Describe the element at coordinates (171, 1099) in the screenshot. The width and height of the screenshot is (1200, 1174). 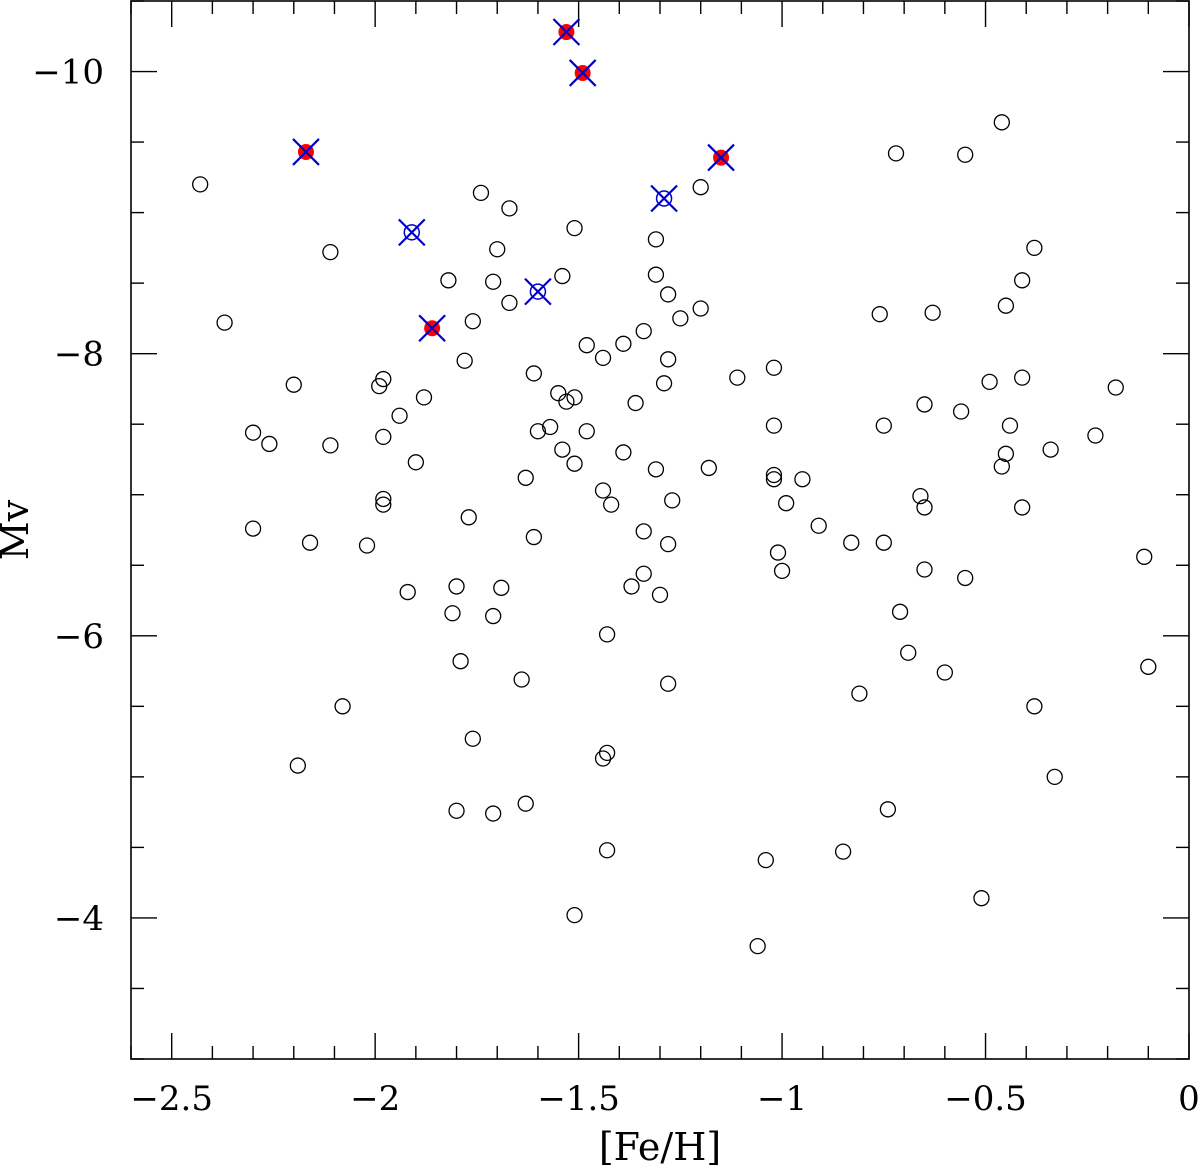
I see `x-tick-label: −2.5` at that location.